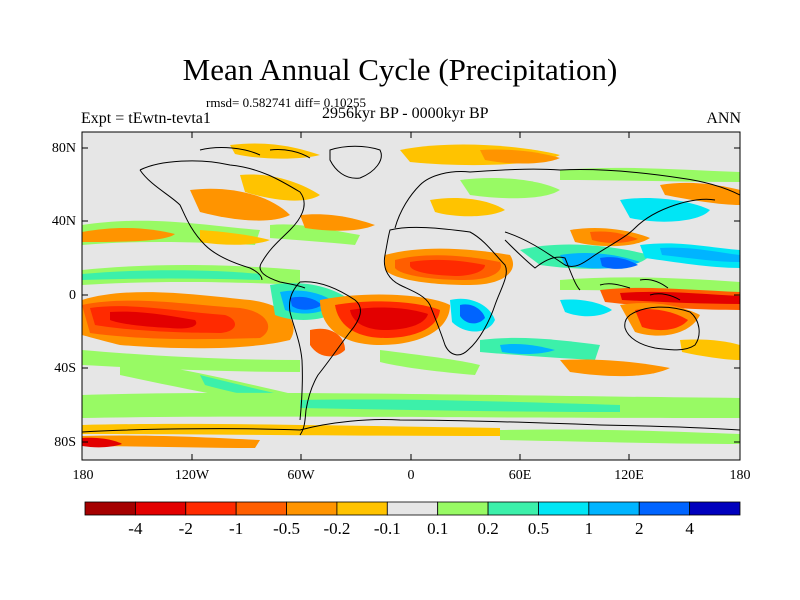  What do you see at coordinates (72, 295) in the screenshot?
I see `lat-tick-0: 0` at bounding box center [72, 295].